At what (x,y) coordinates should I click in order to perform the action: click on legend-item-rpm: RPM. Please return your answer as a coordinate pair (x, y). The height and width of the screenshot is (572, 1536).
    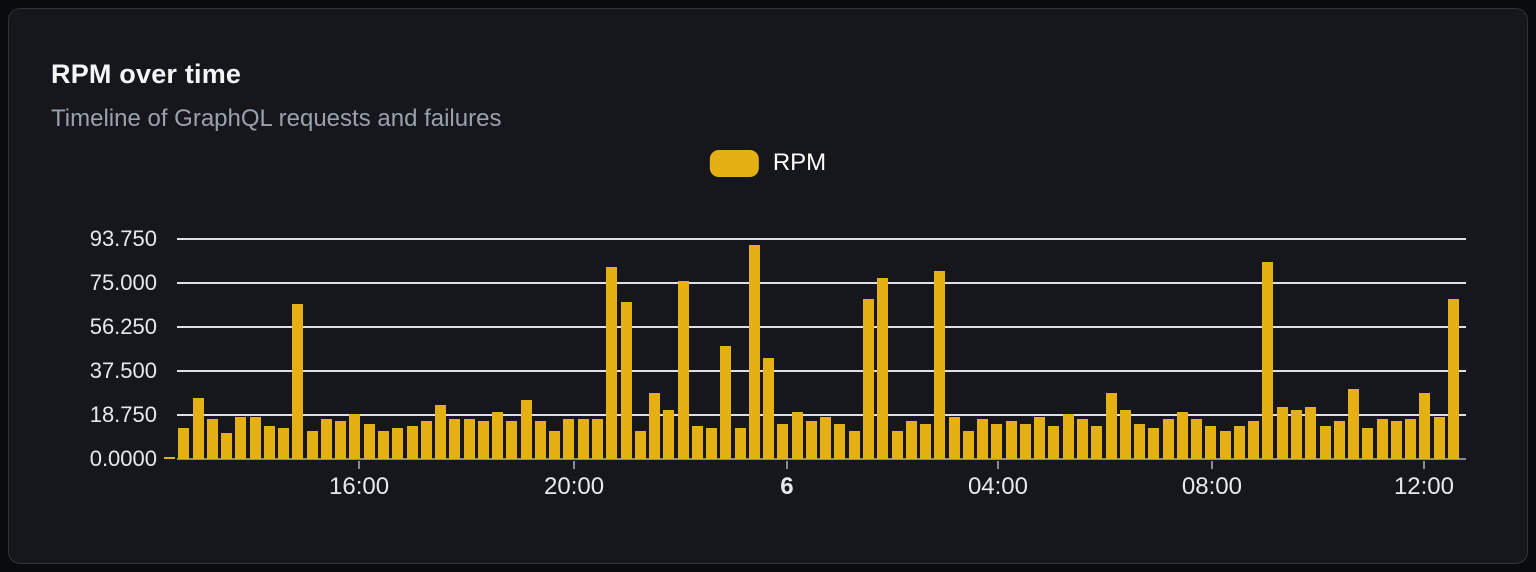
    Looking at the image, I should click on (767, 163).